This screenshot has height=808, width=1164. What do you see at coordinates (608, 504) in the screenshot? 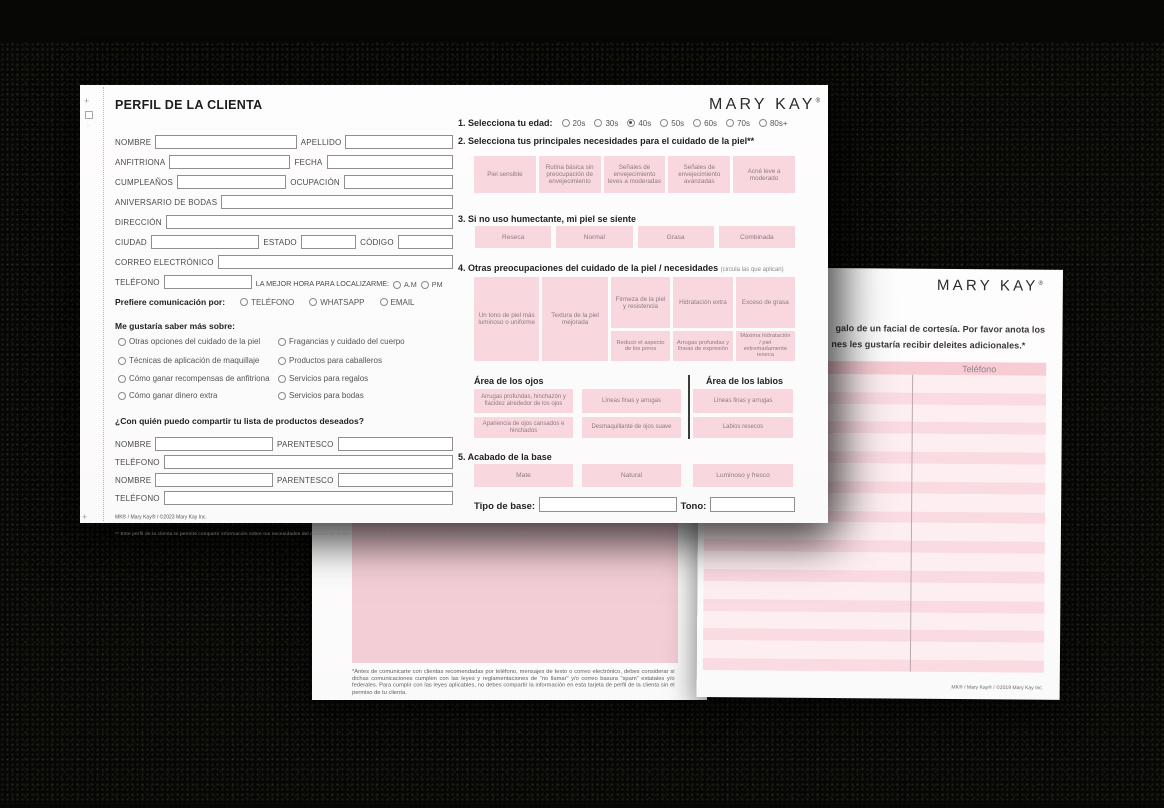
I see `base-type-input` at bounding box center [608, 504].